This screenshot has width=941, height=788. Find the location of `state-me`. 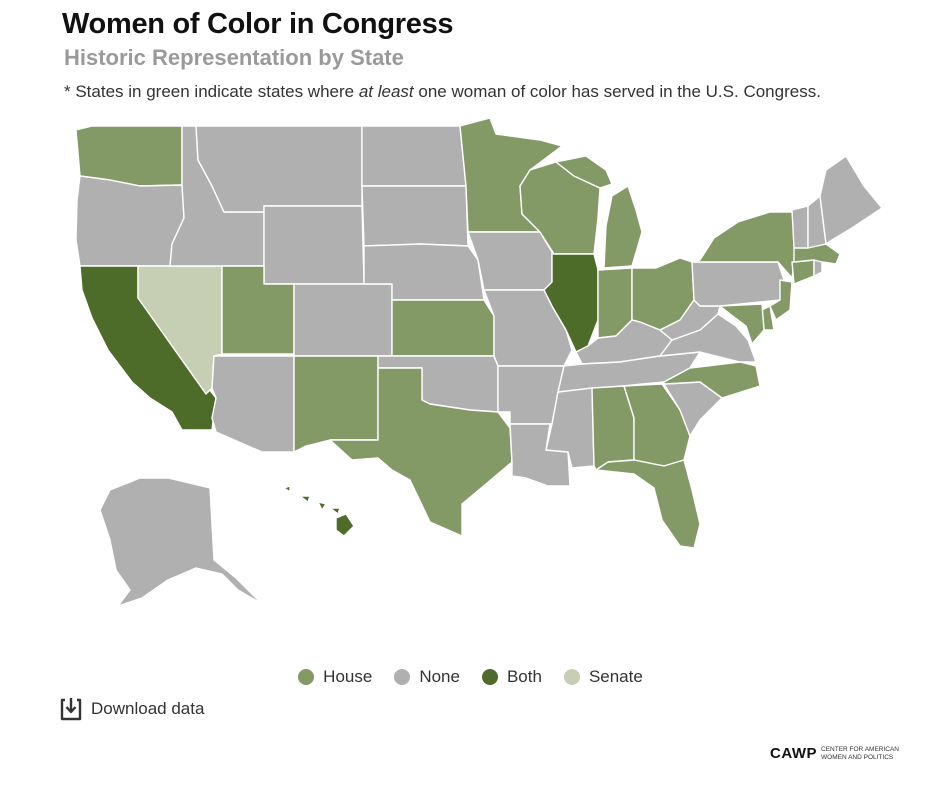

state-me is located at coordinates (851, 200).